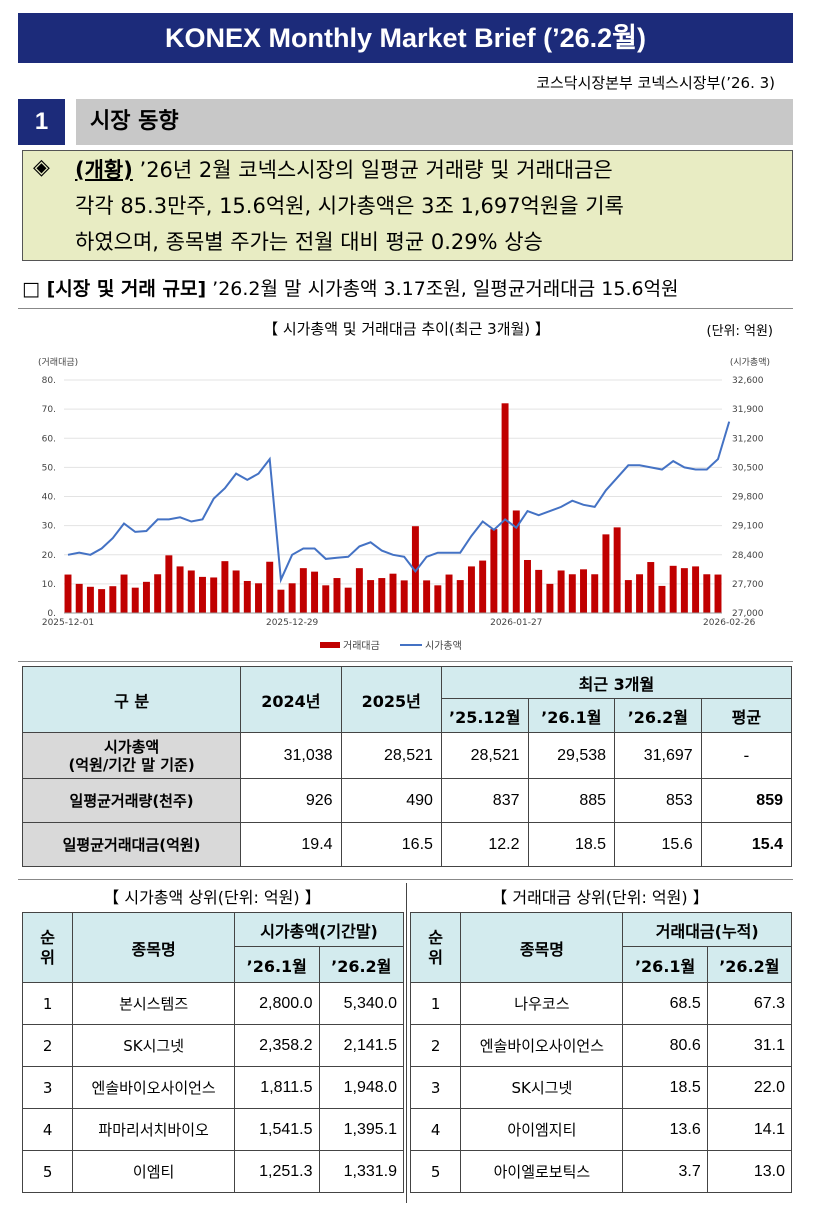 The image size is (813, 1209). Describe the element at coordinates (729, 623) in the screenshot. I see `x-tick-label: 2026-02-26` at that location.